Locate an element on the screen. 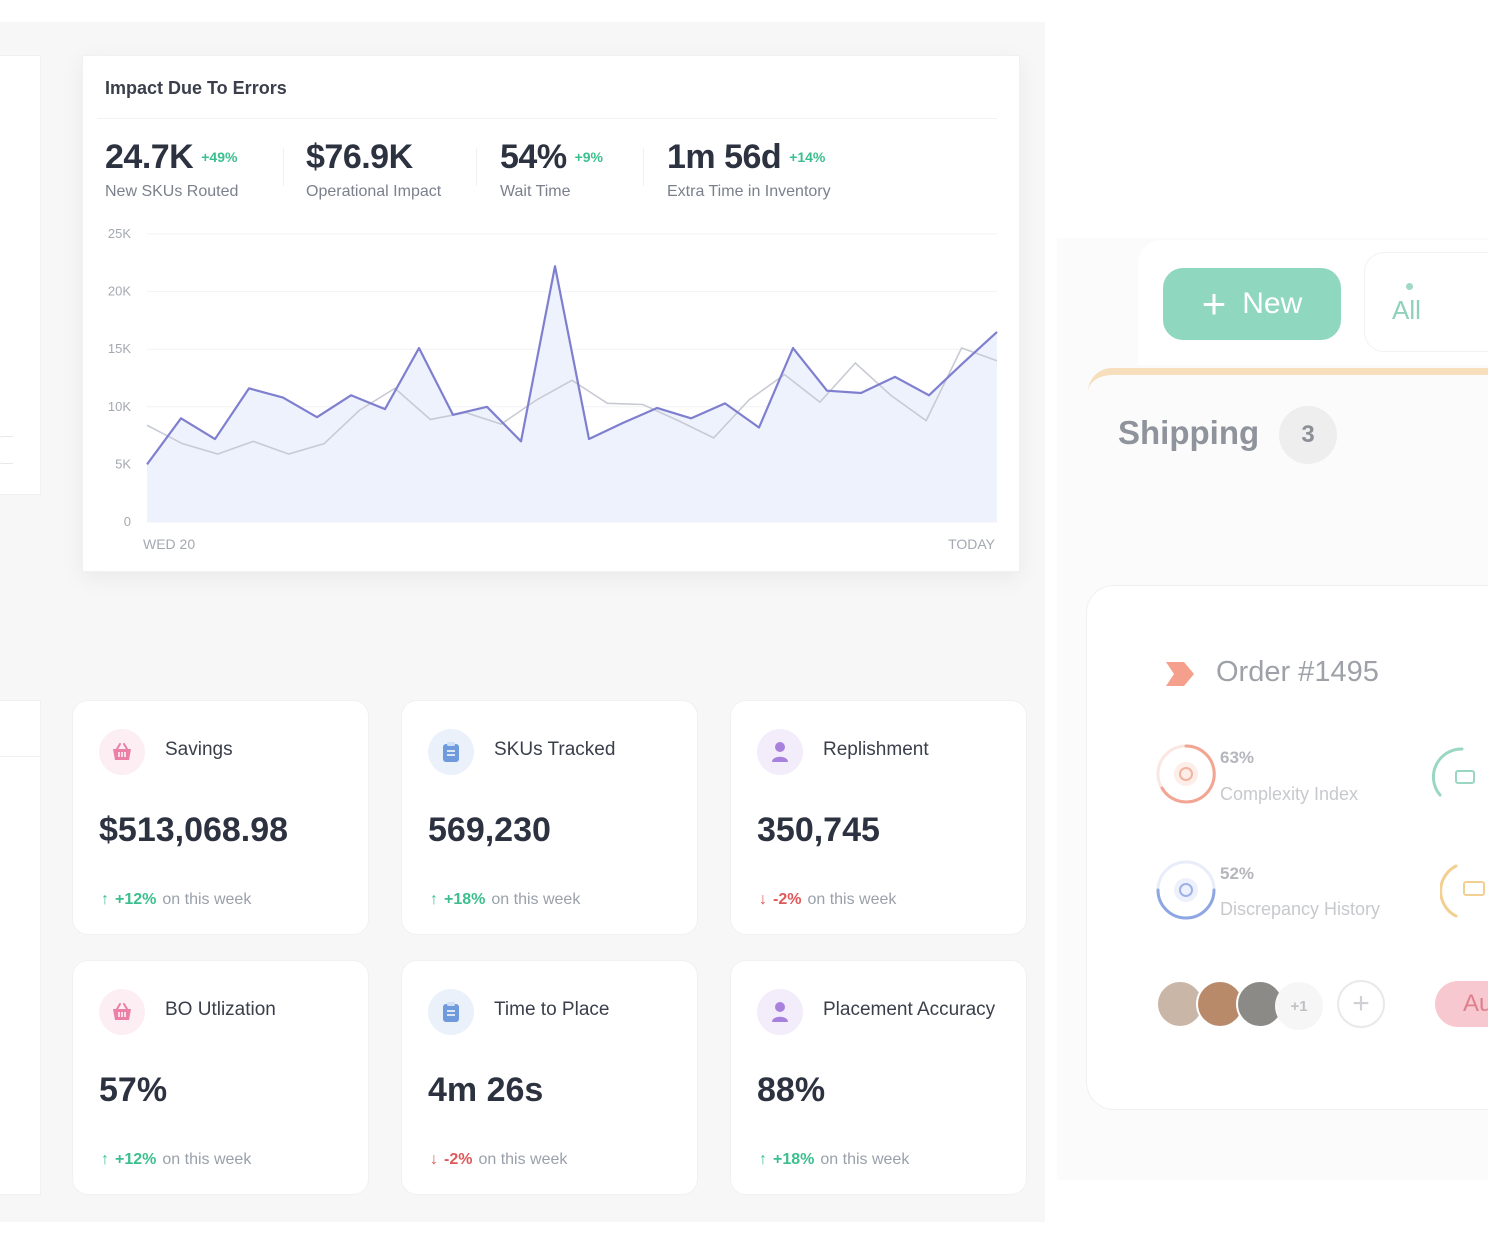 This screenshot has height=1242, width=1488. metric-value: 57% is located at coordinates (133, 1090).